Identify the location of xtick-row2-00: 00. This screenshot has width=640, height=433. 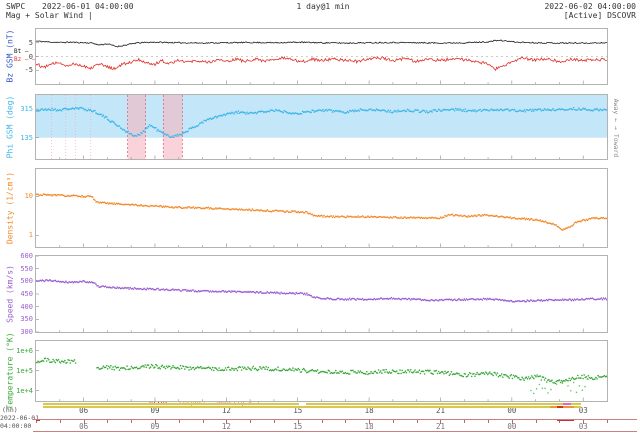
(512, 426).